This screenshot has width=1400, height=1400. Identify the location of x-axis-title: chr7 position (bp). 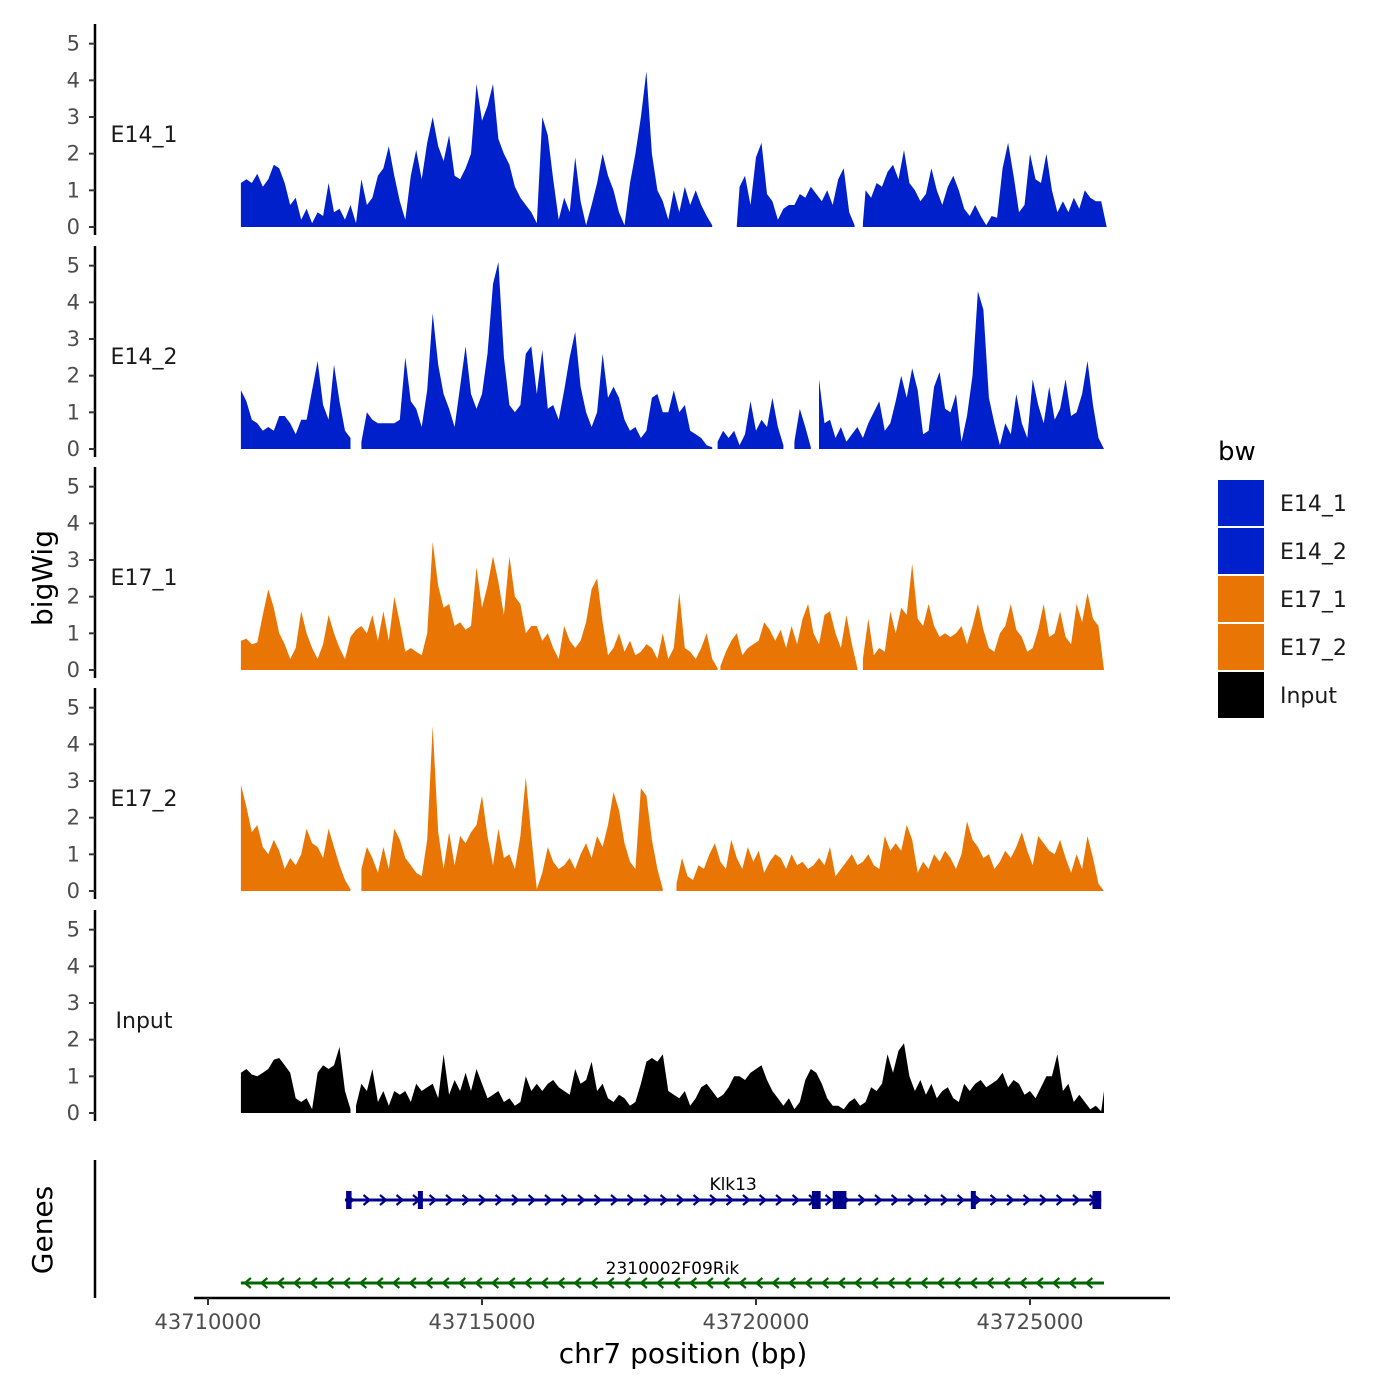
(683, 1353).